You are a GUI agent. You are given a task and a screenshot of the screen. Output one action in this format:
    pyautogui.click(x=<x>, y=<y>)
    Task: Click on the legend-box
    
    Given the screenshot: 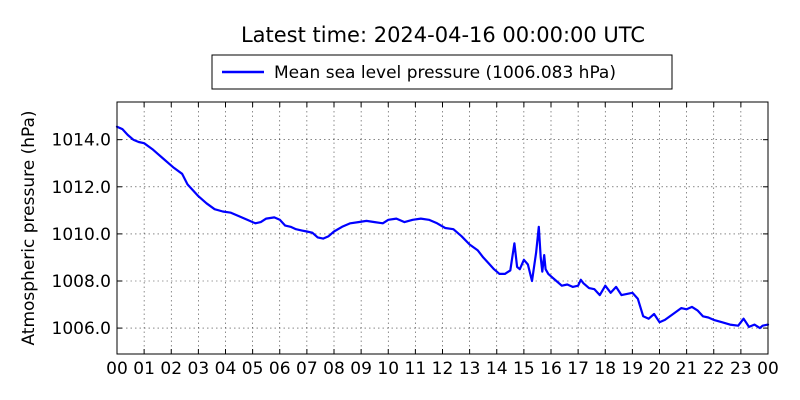 What is the action you would take?
    pyautogui.click(x=442, y=72)
    